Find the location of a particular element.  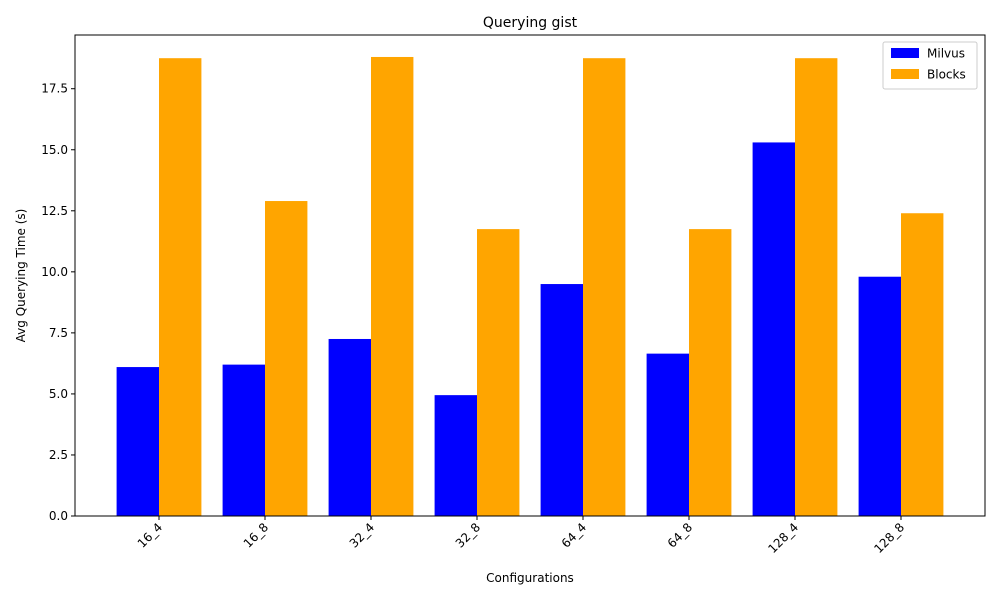

legend-label-milvus: Milvus is located at coordinates (946, 54).